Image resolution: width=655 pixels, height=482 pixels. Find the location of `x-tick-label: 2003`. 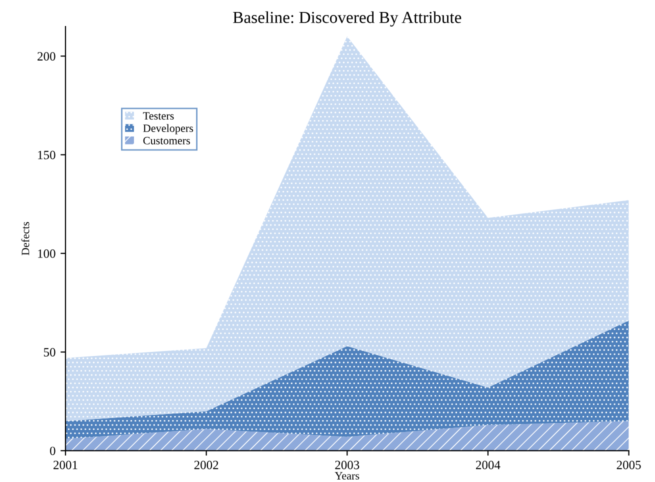

x-tick-label: 2003 is located at coordinates (347, 465).